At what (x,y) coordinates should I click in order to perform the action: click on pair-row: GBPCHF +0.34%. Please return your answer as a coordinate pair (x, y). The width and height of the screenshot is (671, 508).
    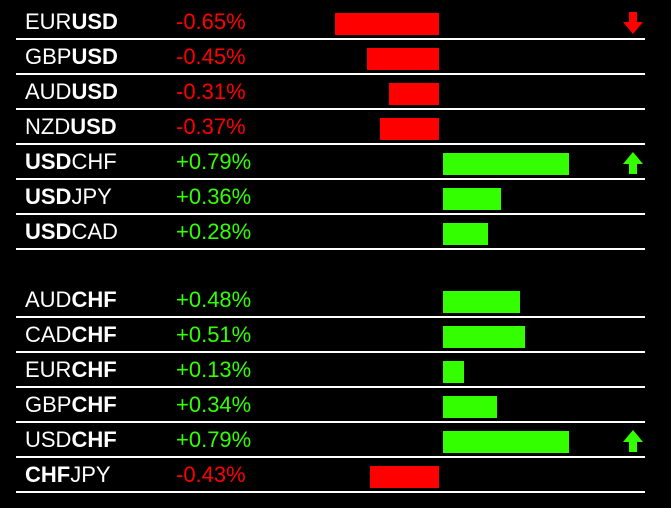
    Looking at the image, I should click on (330, 405).